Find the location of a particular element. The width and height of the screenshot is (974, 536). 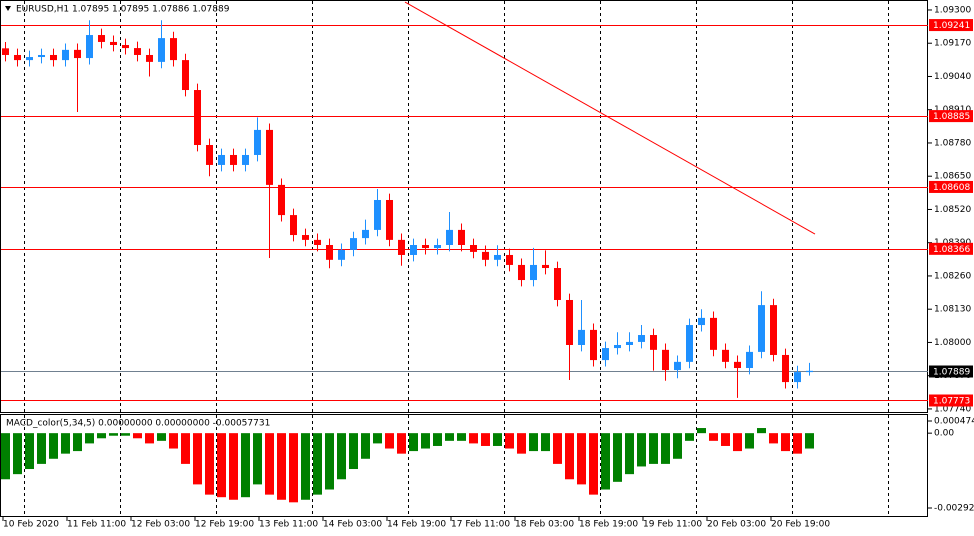

y-tick-label: 1.09170 is located at coordinates (952, 44).